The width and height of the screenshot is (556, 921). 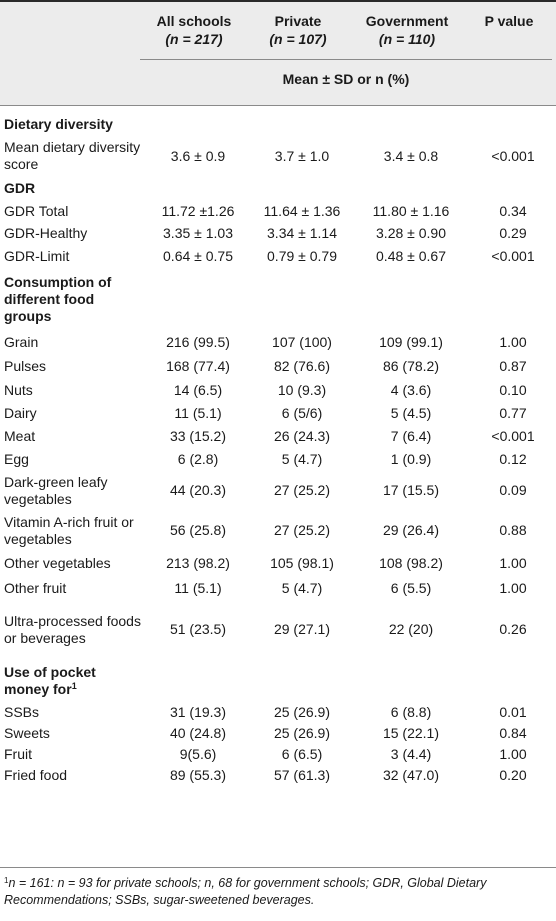 I want to click on cell-all-schools: 56 (25.8), so click(x=198, y=530).